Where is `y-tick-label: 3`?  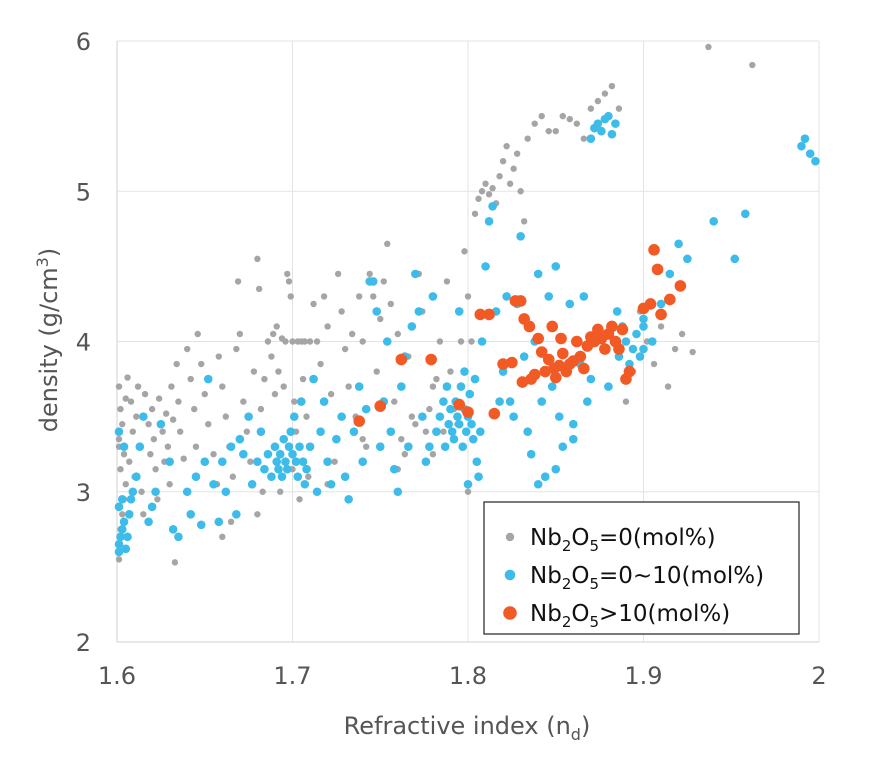 y-tick-label: 3 is located at coordinates (83, 493).